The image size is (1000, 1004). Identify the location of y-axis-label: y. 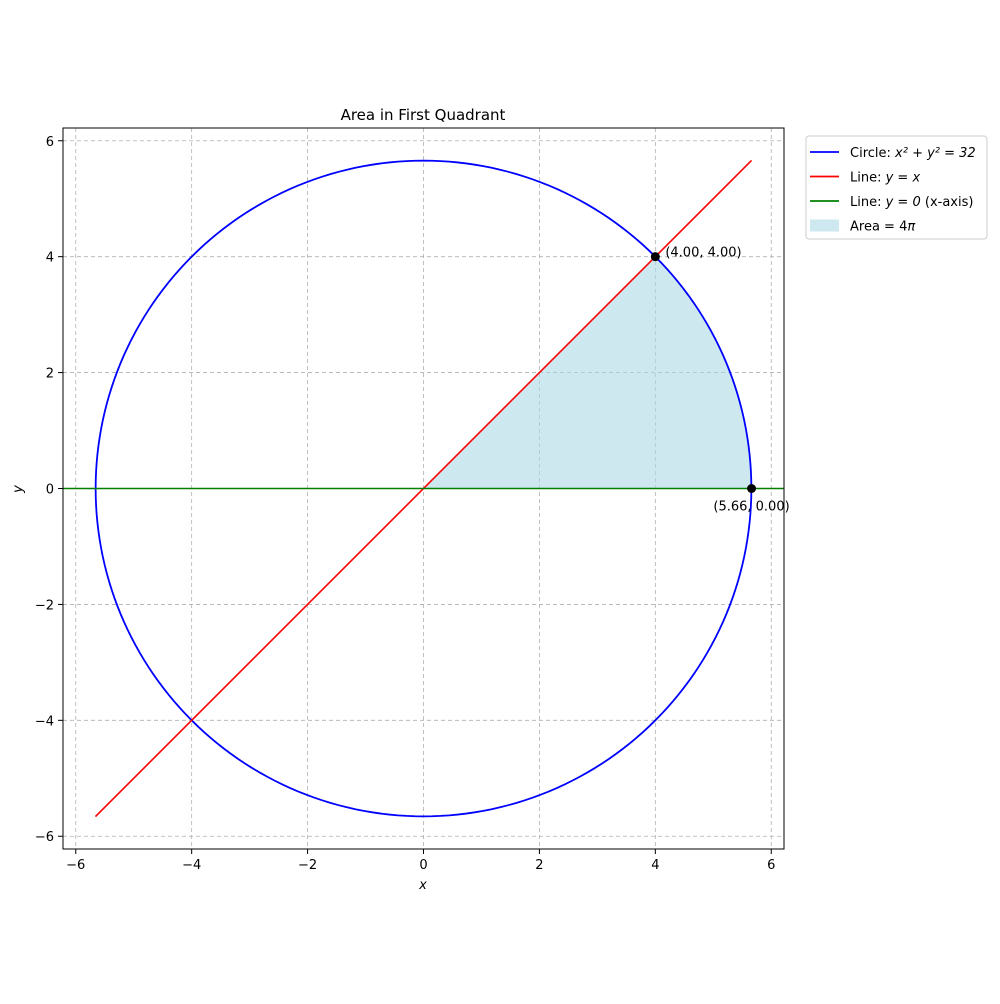
(18, 489).